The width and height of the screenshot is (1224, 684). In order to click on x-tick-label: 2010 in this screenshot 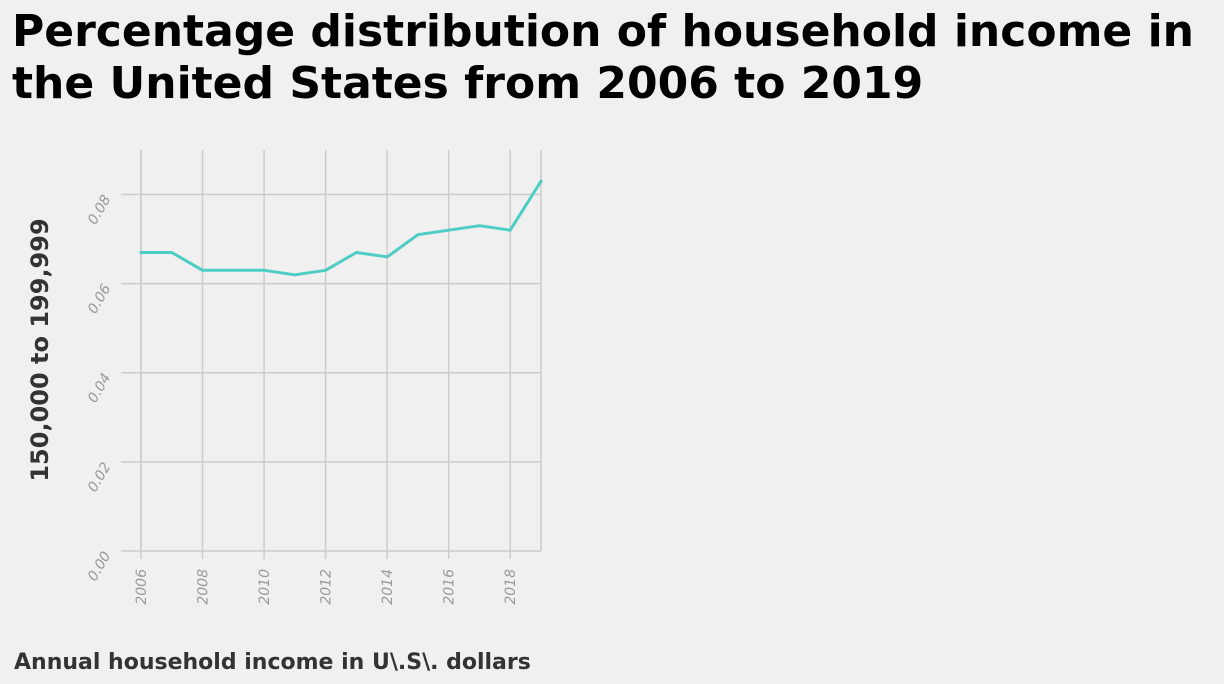, I will do `click(265, 587)`.